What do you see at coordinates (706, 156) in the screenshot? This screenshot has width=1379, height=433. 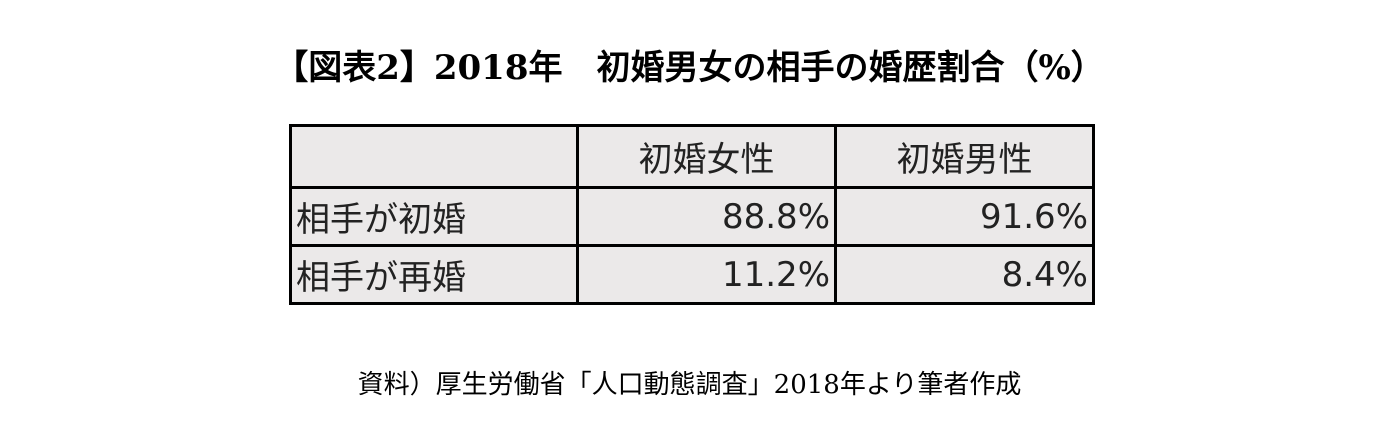 I see `table-cell: 初婚女性` at bounding box center [706, 156].